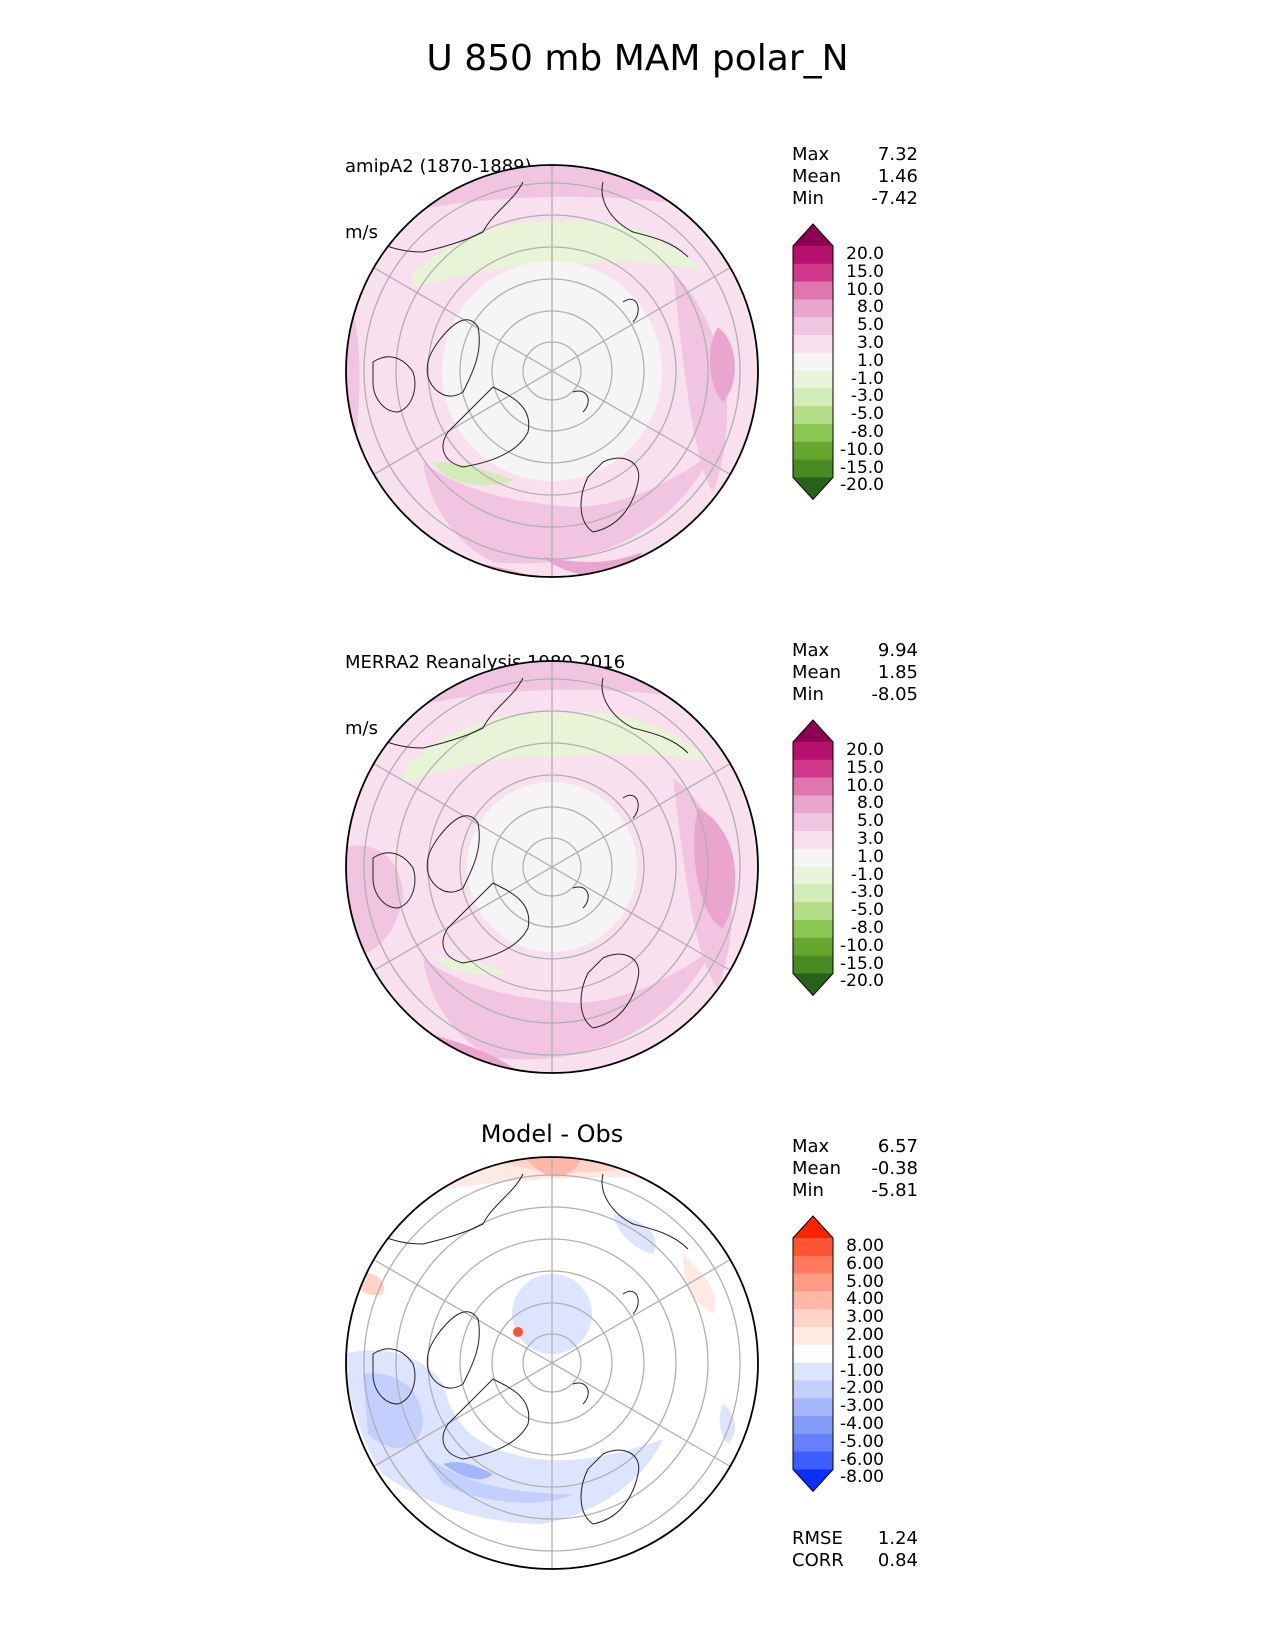 This screenshot has width=1275, height=1650. I want to click on stat-min: Min -8.05, so click(855, 694).